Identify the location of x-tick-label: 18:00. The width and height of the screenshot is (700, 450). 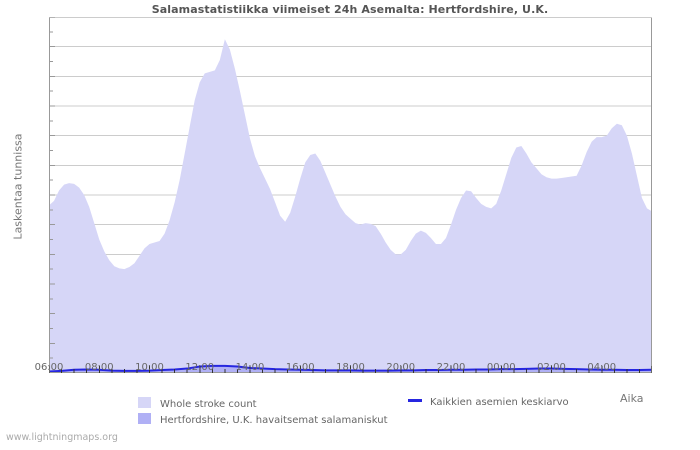
(350, 367).